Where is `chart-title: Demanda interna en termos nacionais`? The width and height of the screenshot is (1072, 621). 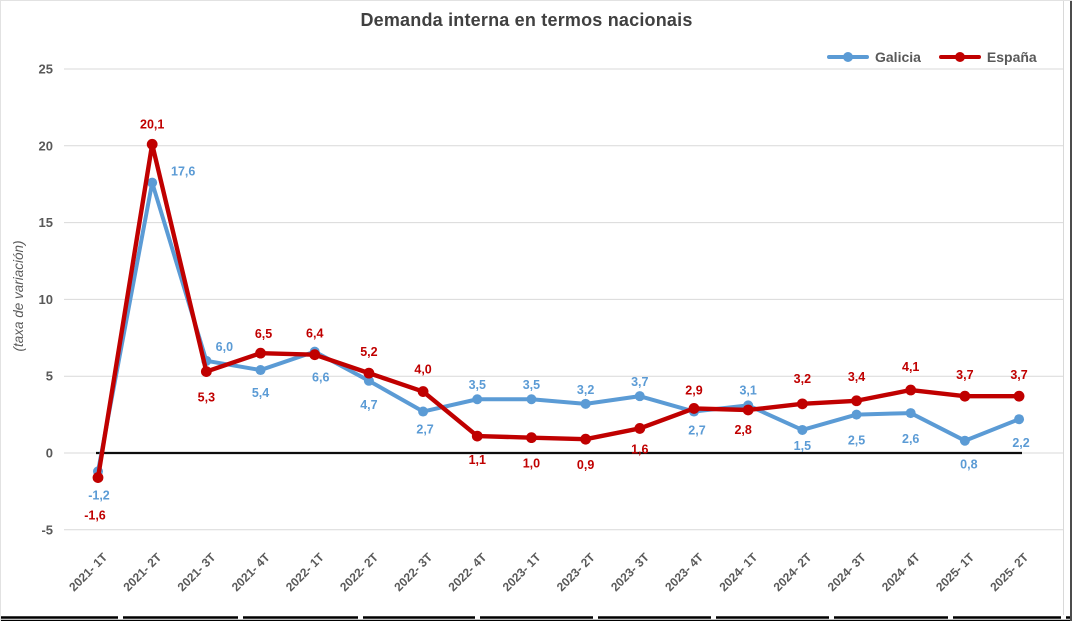
chart-title: Demanda interna en termos nacionais is located at coordinates (526, 20).